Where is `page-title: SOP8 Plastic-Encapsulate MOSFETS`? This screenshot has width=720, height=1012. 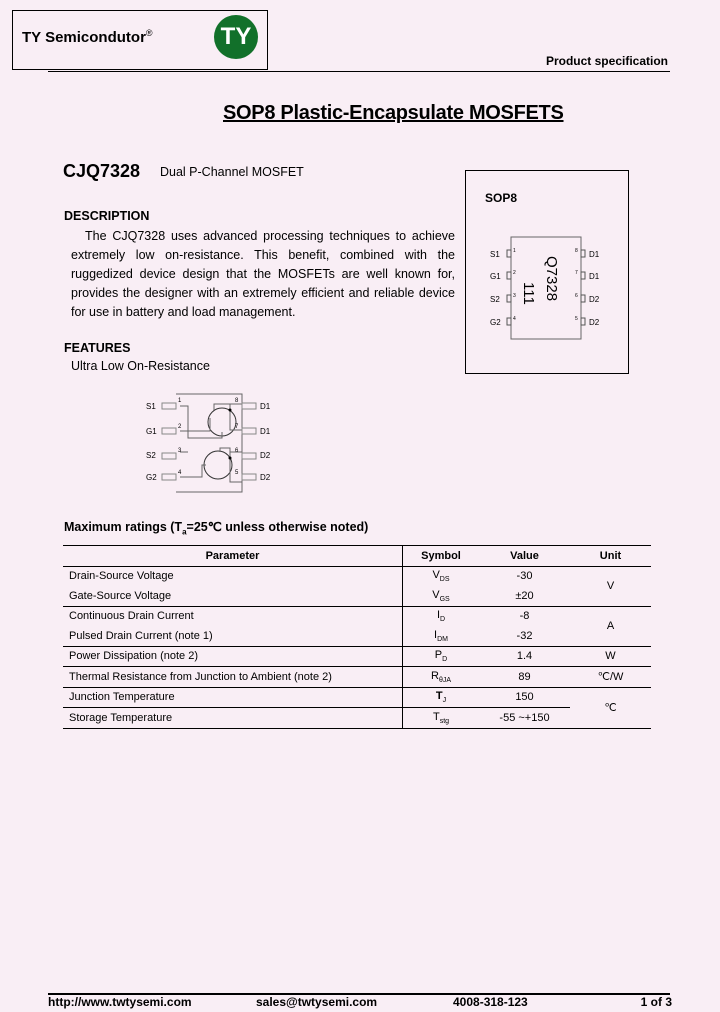
page-title: SOP8 Plastic-Encapsulate MOSFETS is located at coordinates (393, 113).